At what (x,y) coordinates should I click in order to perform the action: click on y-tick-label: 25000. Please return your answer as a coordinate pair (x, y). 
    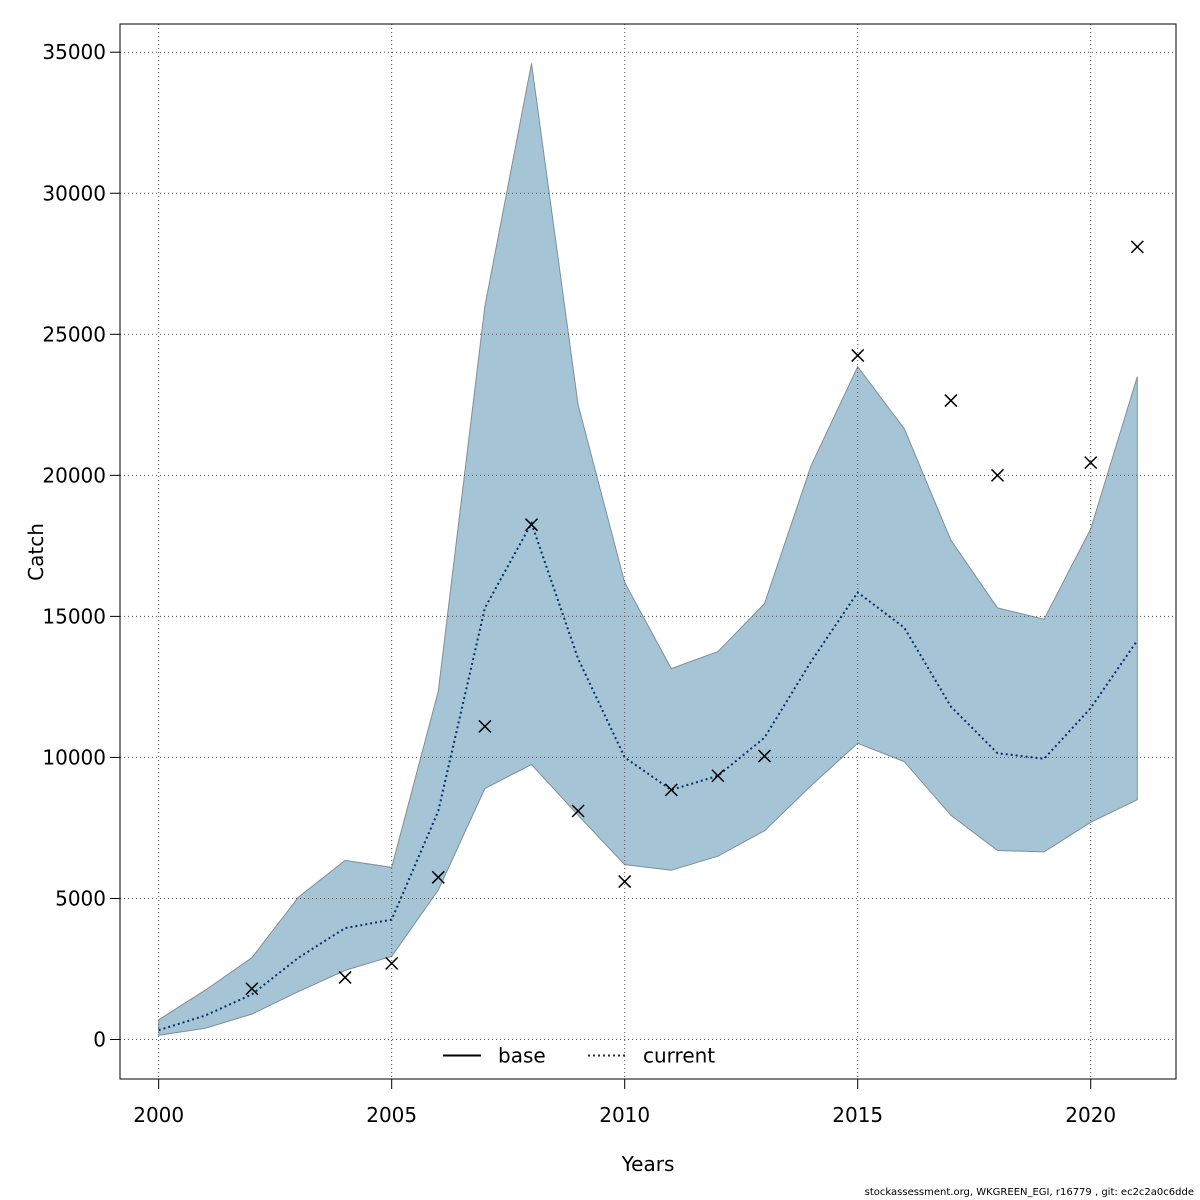
    Looking at the image, I should click on (74, 334).